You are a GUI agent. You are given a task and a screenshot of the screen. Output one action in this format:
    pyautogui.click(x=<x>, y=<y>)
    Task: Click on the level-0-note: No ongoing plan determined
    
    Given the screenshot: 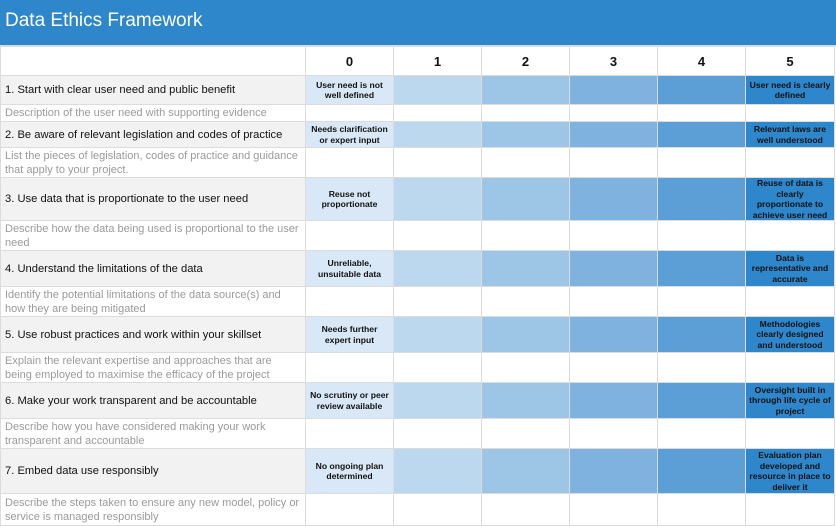 What is the action you would take?
    pyautogui.click(x=349, y=471)
    